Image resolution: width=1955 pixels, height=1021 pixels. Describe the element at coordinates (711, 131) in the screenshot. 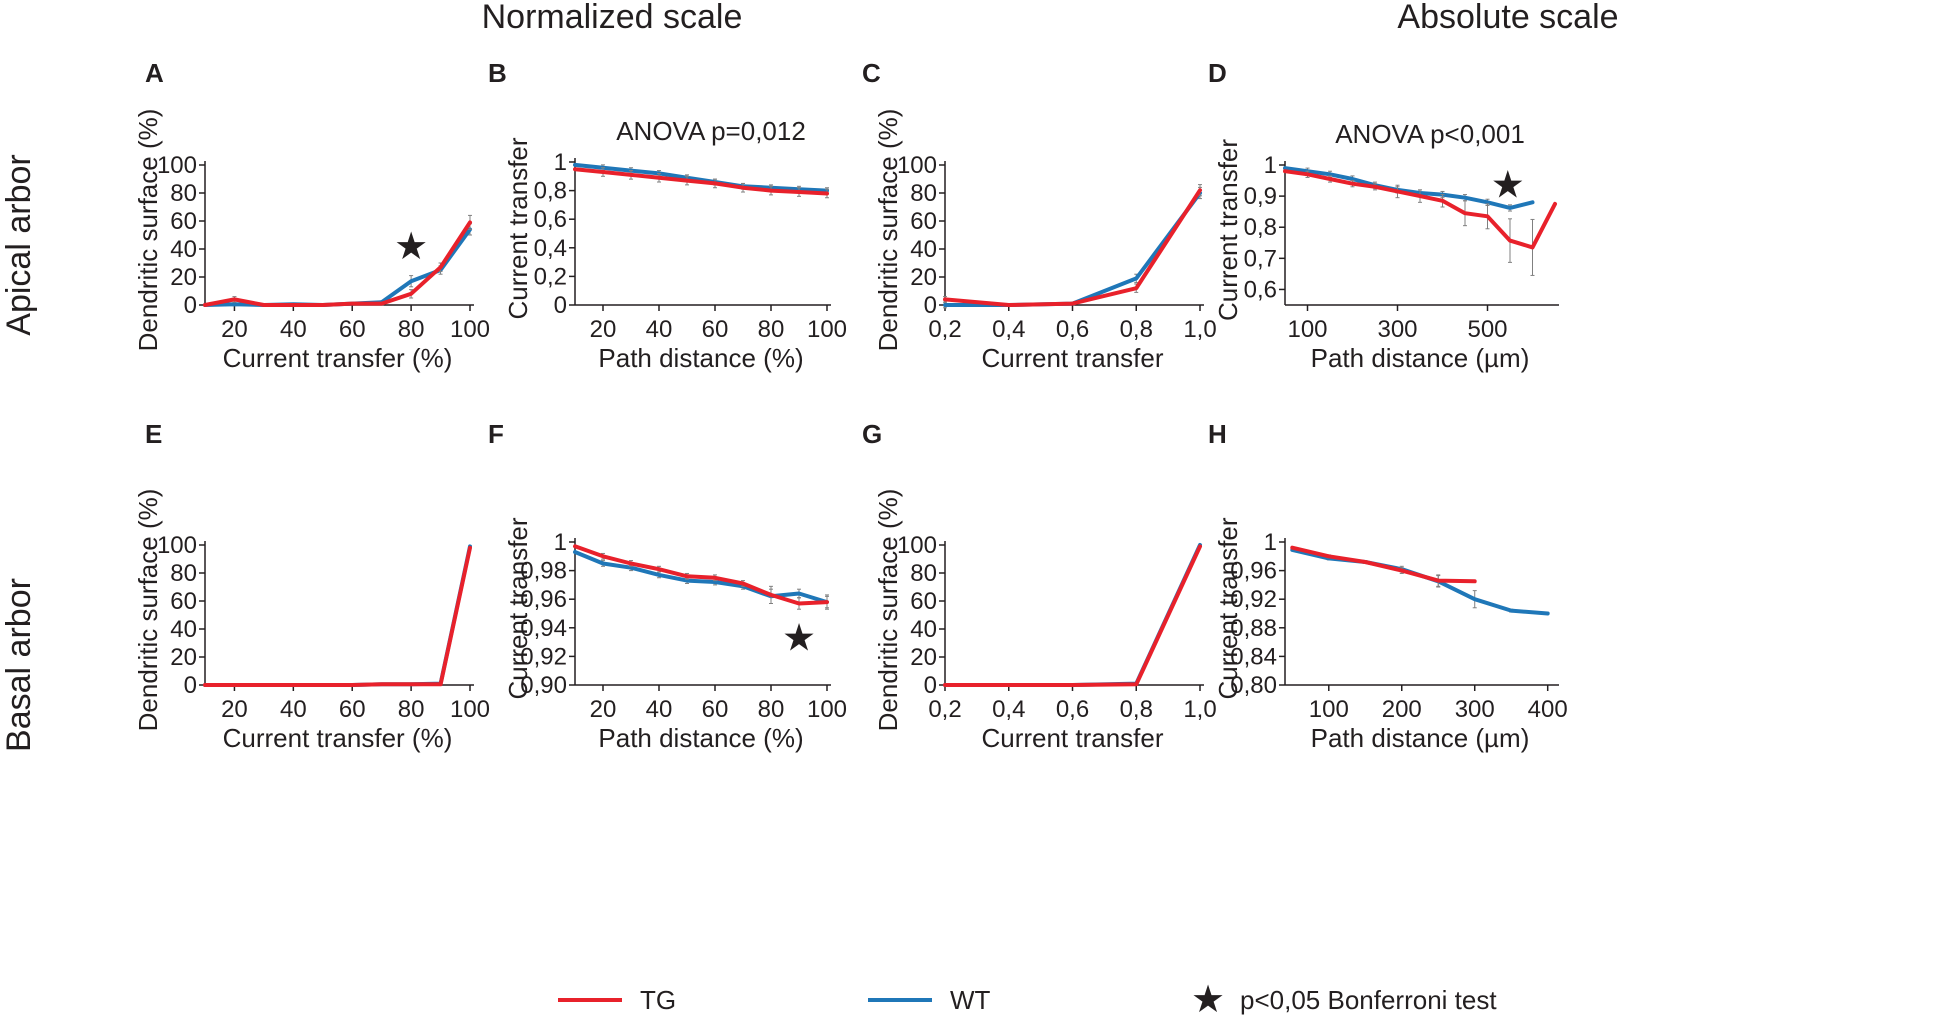

I see `anova-annotation: ANOVA p=0,012` at that location.